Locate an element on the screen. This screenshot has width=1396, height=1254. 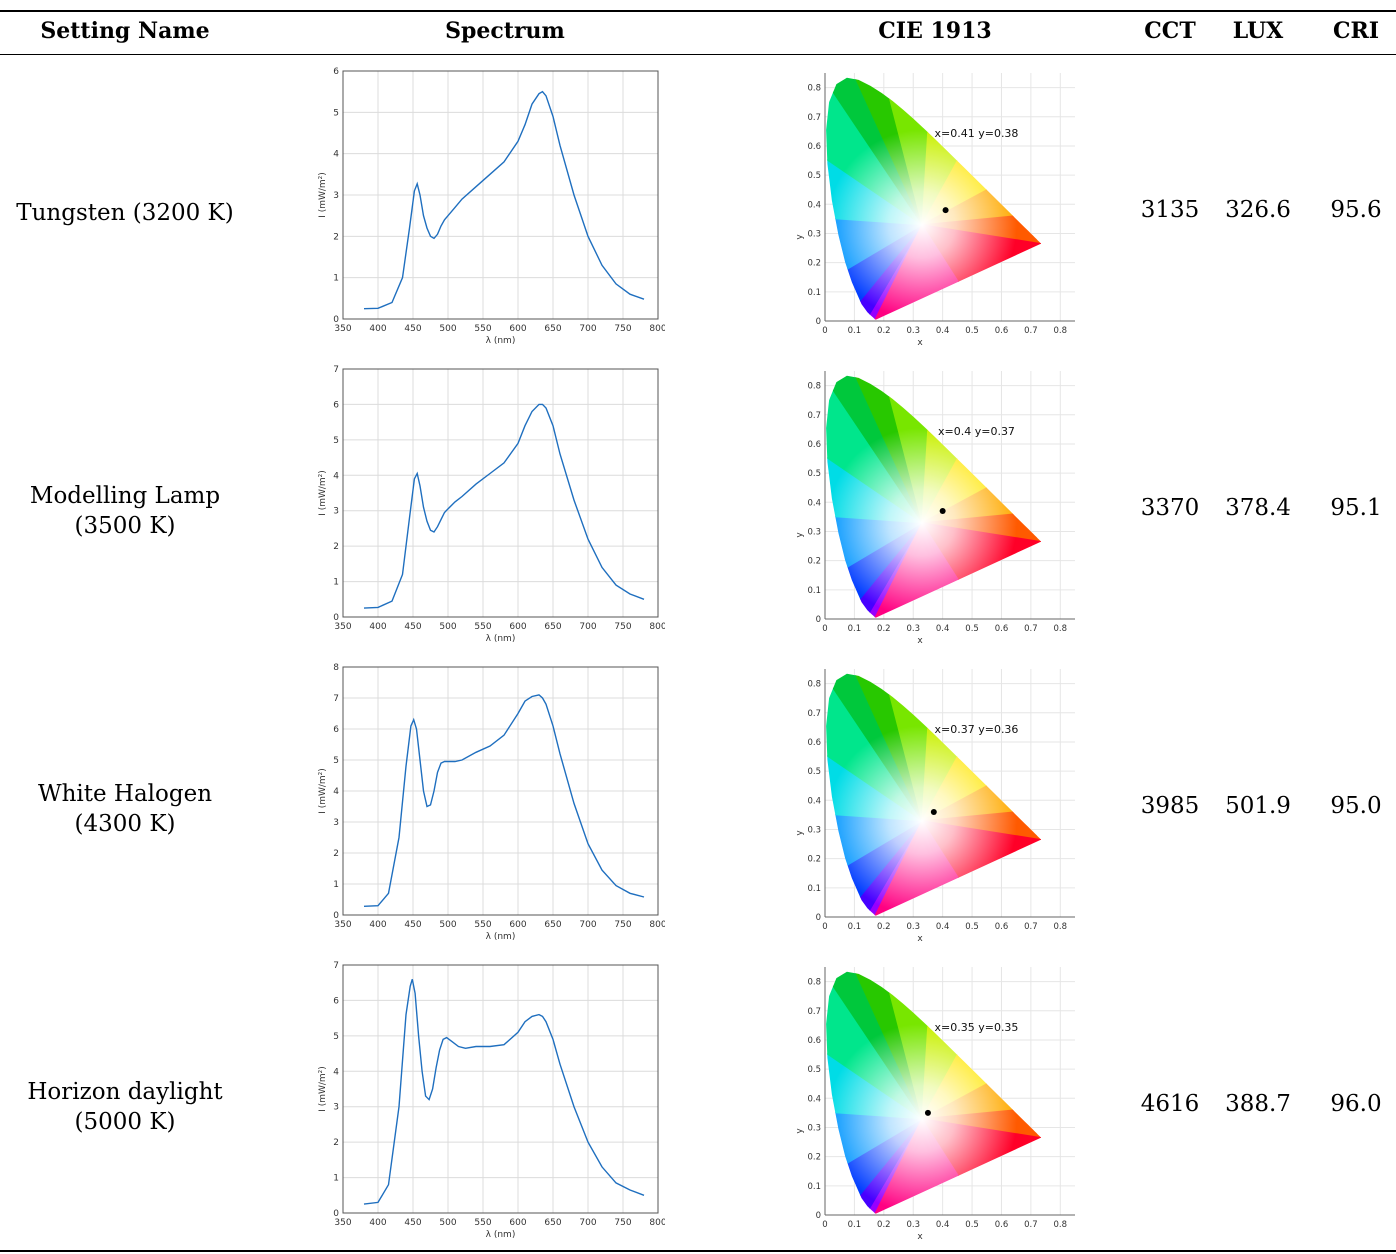
table-bottom-rule is located at coordinates (698, 1251).